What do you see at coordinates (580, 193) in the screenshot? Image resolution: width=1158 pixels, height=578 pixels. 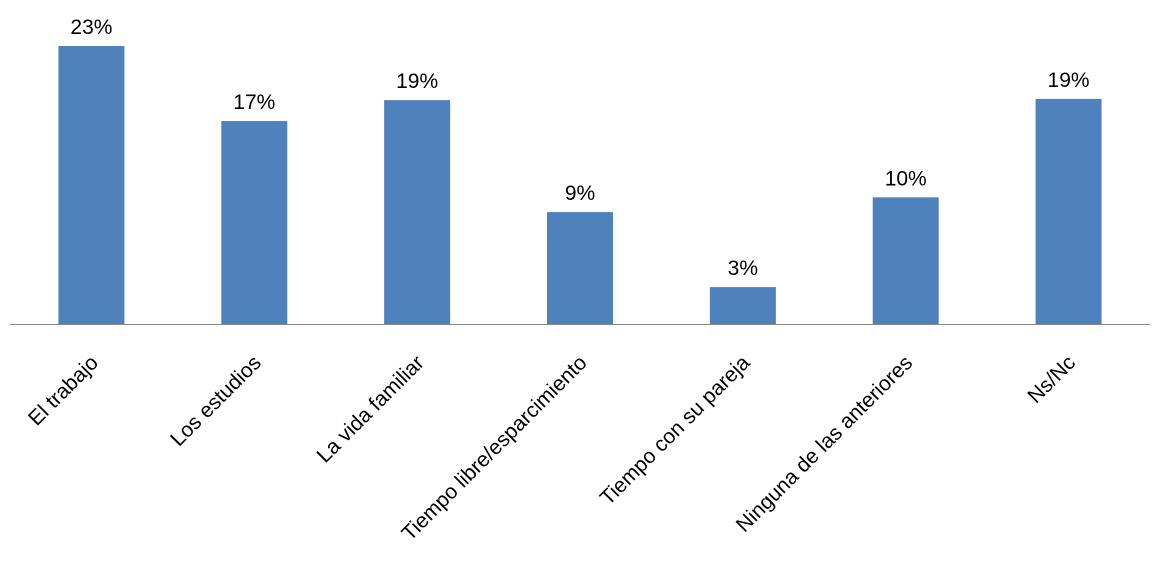 I see `data-label-3: 9%` at bounding box center [580, 193].